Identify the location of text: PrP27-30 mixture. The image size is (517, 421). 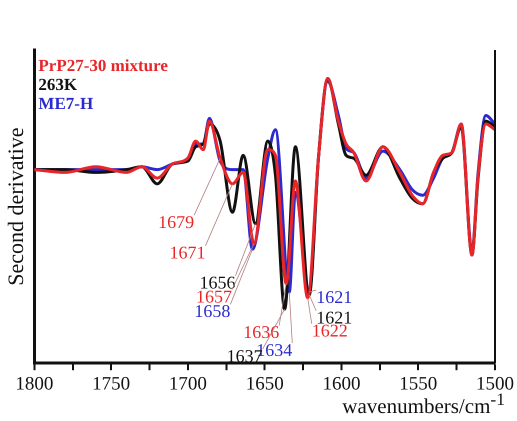
(103, 65).